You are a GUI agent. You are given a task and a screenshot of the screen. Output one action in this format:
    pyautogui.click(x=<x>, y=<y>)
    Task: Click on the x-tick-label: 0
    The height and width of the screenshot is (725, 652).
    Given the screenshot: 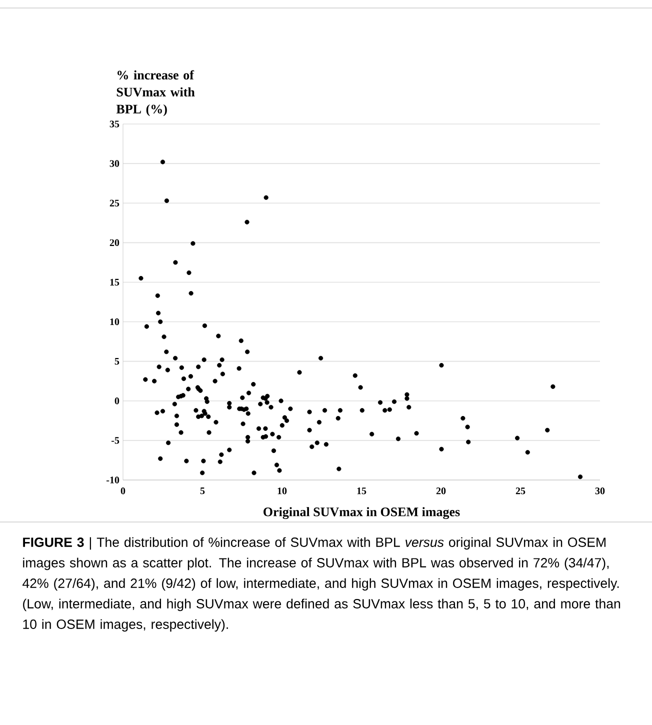 What is the action you would take?
    pyautogui.click(x=123, y=491)
    